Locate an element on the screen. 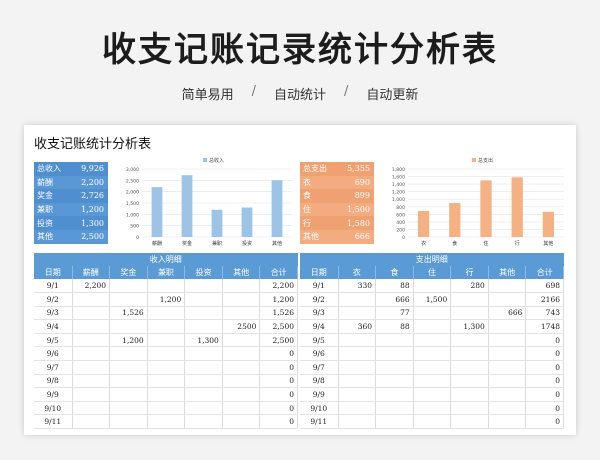 The image size is (600, 460). expense-table-cell: 9/3 is located at coordinates (319, 313).